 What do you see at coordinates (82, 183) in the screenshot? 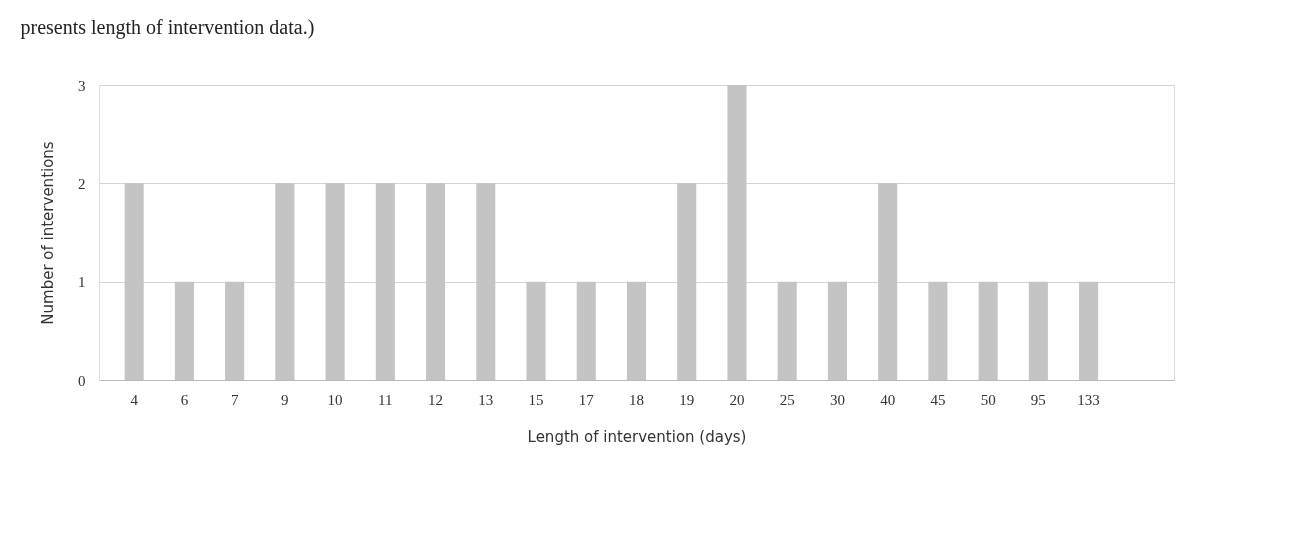
I see `y-tick-label: 2` at bounding box center [82, 183].